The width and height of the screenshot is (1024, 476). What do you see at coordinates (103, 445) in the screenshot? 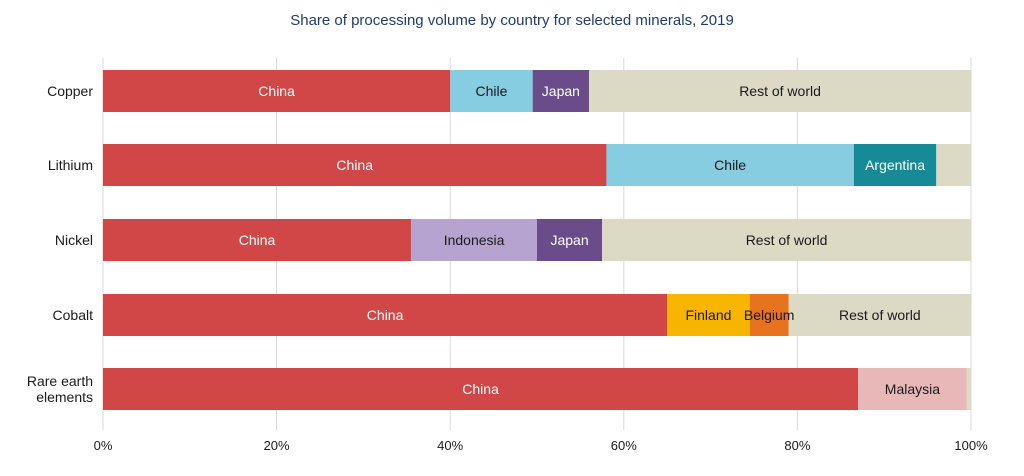
I see `x-tick-label: 0%` at bounding box center [103, 445].